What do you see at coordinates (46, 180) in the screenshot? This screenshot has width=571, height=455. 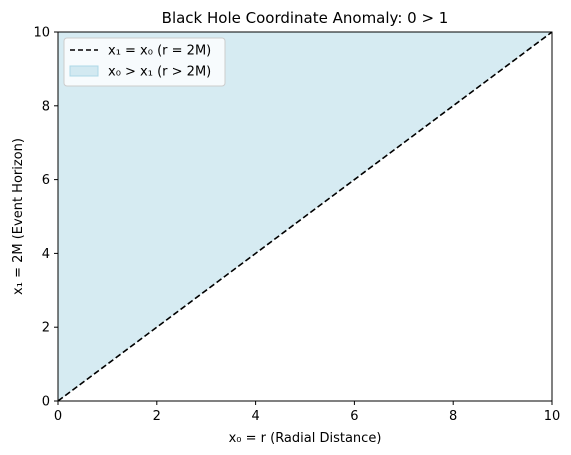 I see `y-tick-label: 6` at bounding box center [46, 180].